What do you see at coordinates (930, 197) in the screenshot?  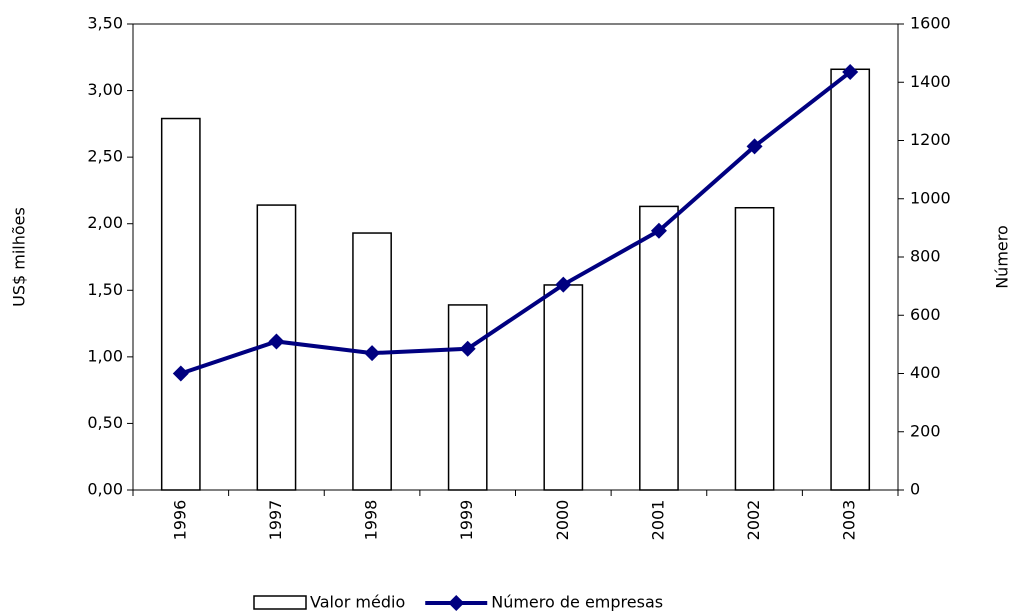 I see `y2-tick-label: 1000` at bounding box center [930, 197].